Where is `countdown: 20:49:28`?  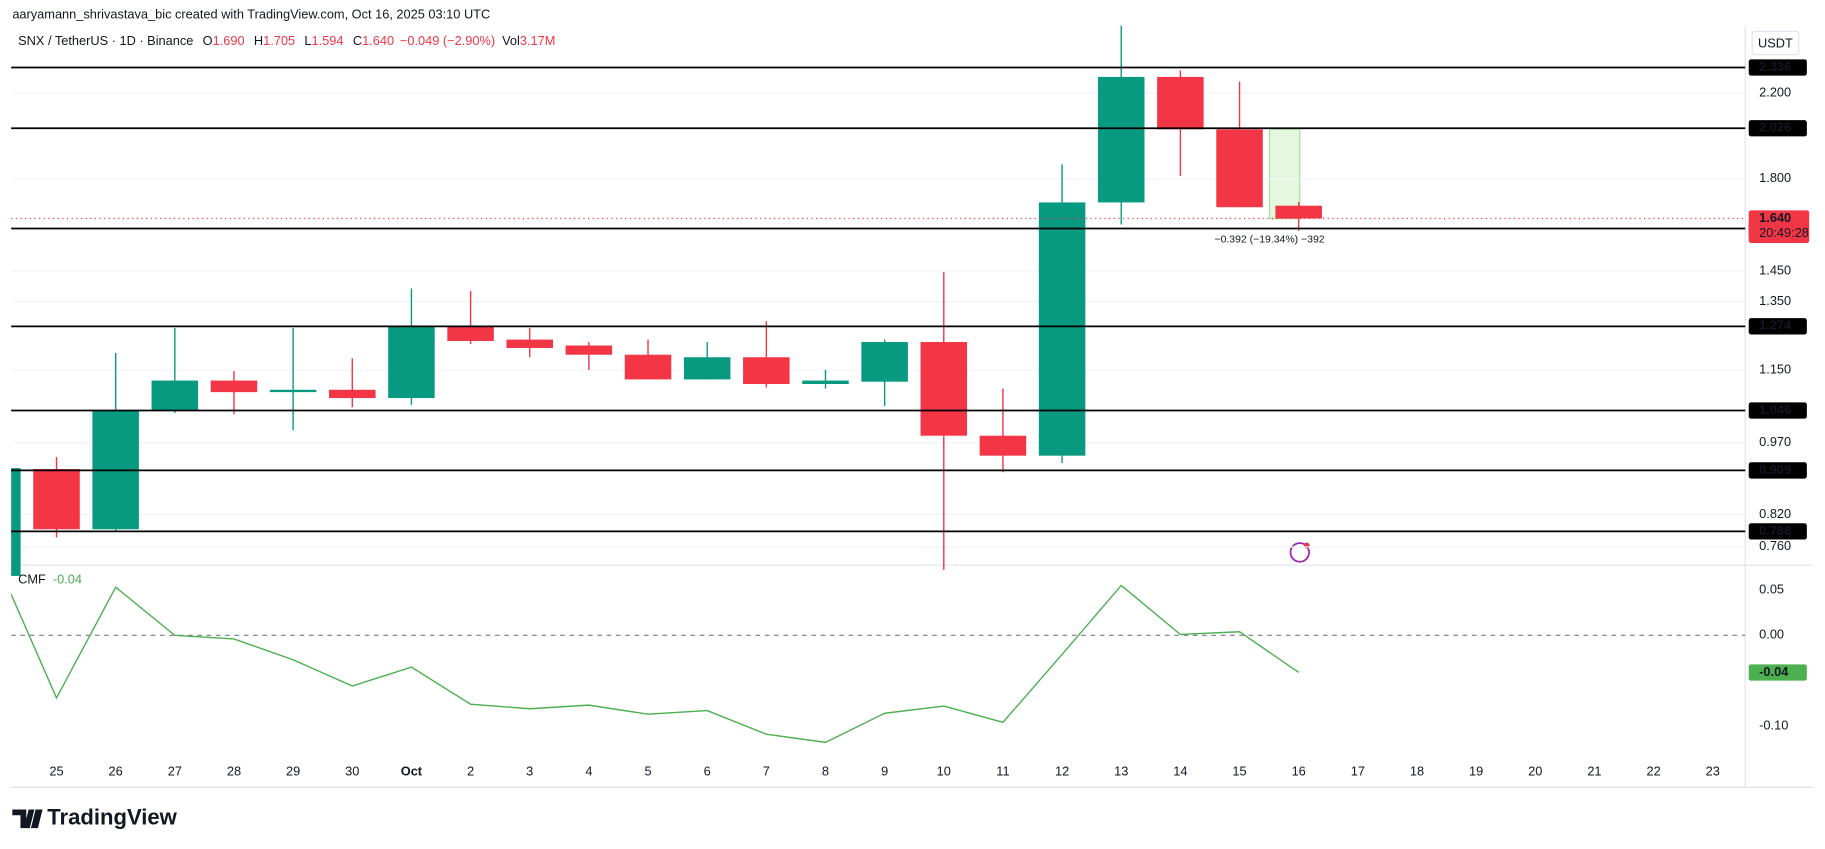
countdown: 20:49:28 is located at coordinates (1784, 232).